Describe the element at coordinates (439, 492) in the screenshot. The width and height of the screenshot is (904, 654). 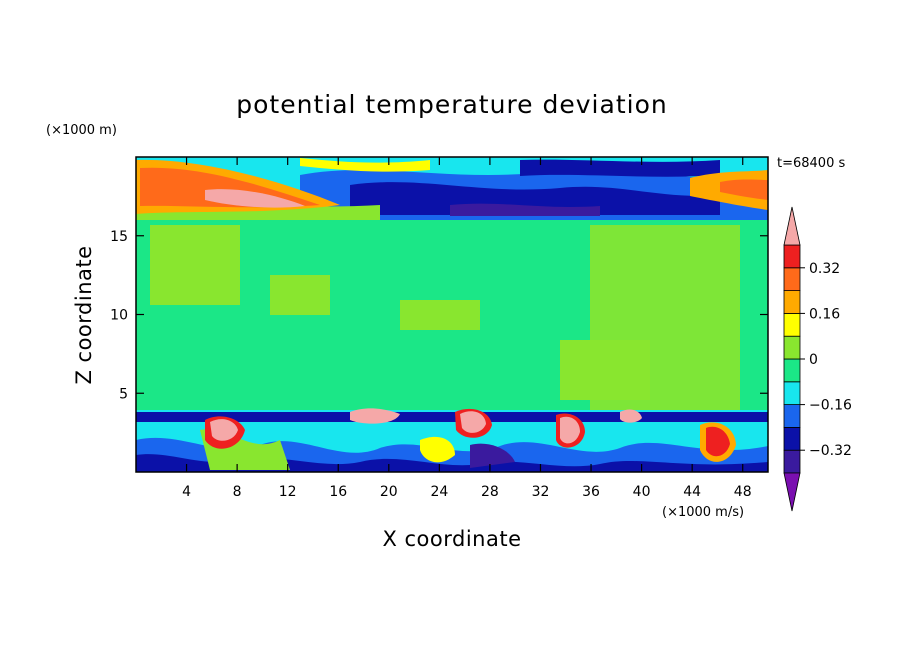
I see `x-tick-label: 24` at that location.